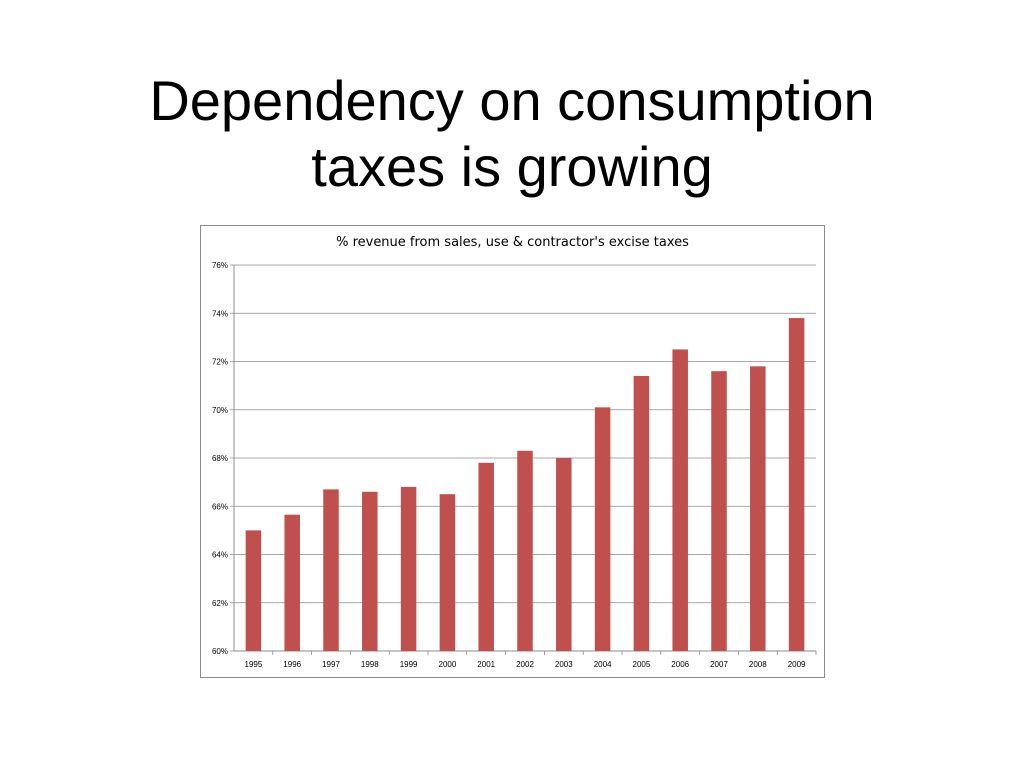 This screenshot has width=1024, height=768. Describe the element at coordinates (486, 664) in the screenshot. I see `x-tick-label: 2001` at that location.